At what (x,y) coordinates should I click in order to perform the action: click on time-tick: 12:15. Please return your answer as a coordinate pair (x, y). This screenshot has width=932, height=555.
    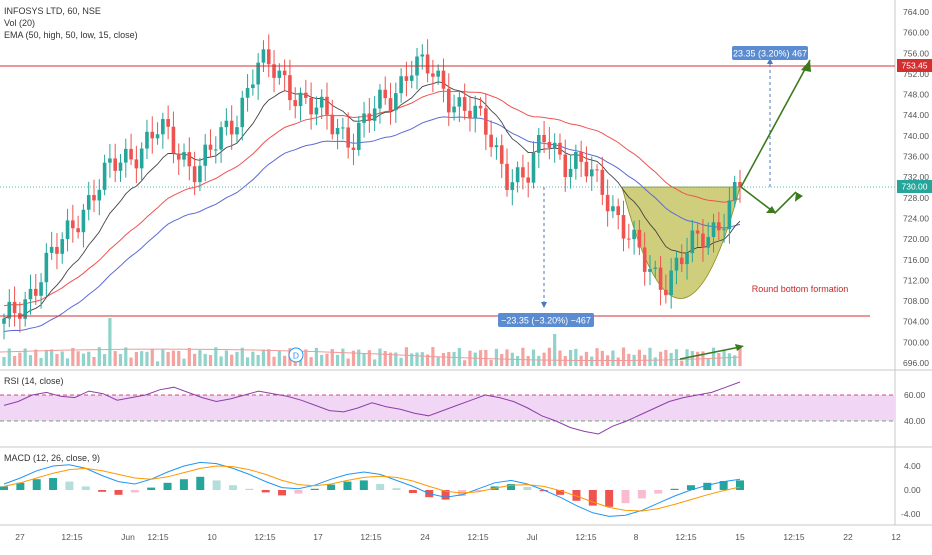
    Looking at the image, I should click on (686, 537).